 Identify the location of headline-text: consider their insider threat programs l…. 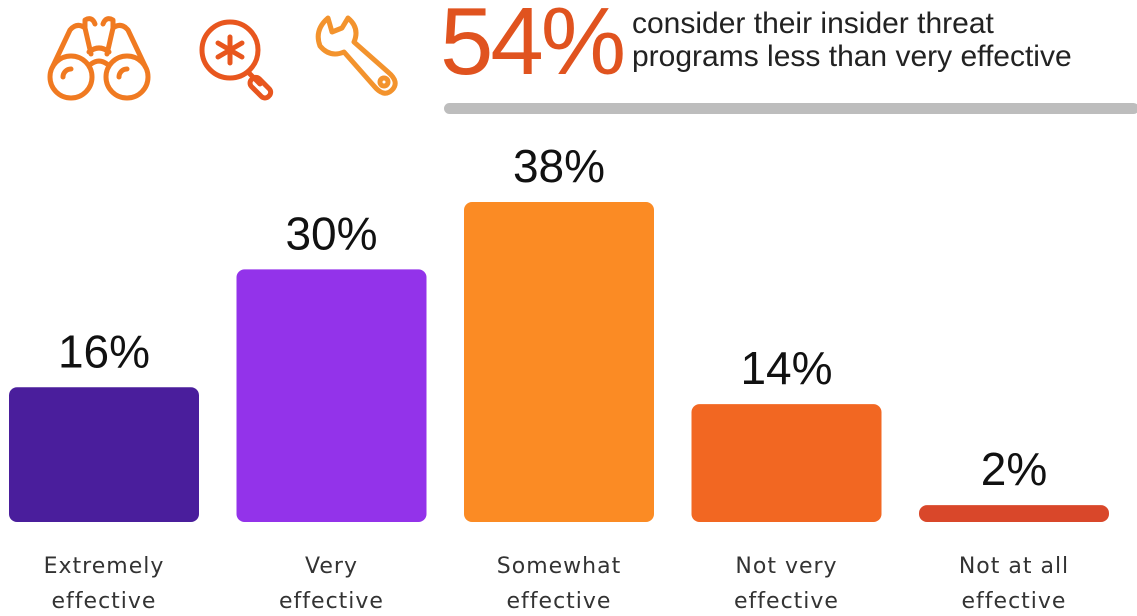
(884, 40).